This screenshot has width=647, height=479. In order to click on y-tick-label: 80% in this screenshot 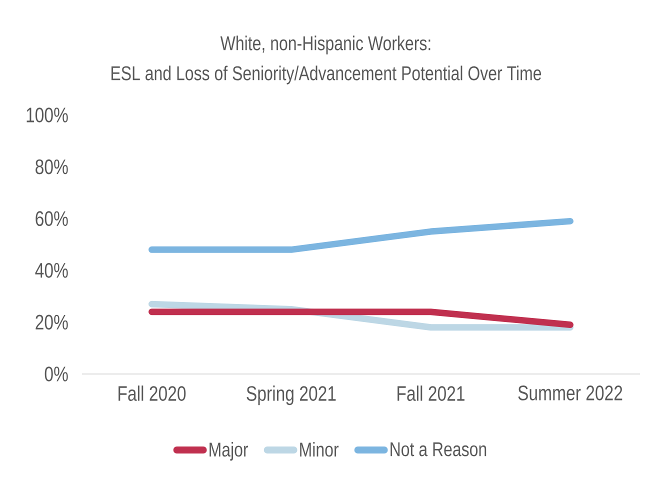, I will do `click(52, 166)`.